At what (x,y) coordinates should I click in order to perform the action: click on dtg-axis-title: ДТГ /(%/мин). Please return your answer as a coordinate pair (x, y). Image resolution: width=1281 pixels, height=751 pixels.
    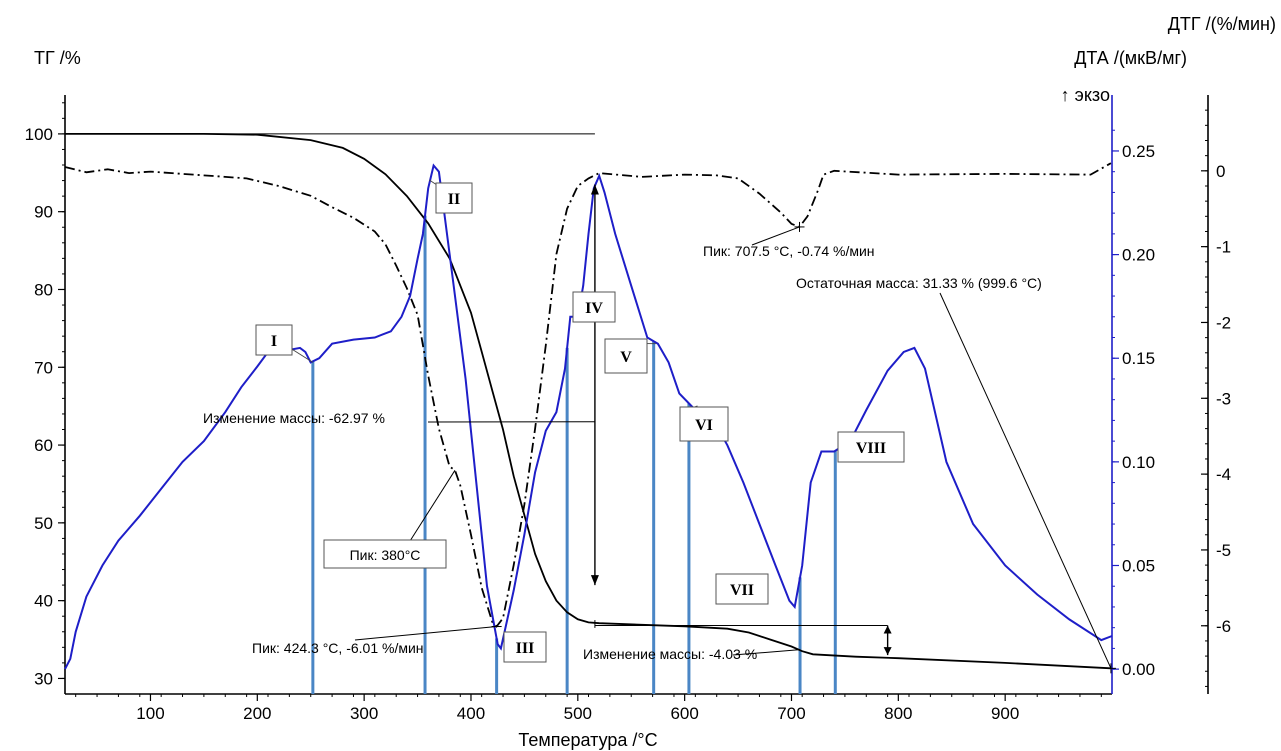
    Looking at the image, I should click on (1222, 24).